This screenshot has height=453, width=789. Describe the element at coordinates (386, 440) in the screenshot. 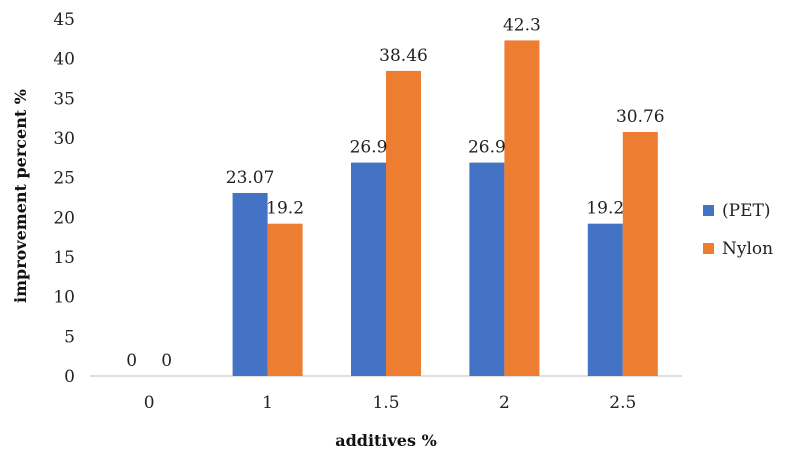

I see `x-axis-title: additives %` at that location.